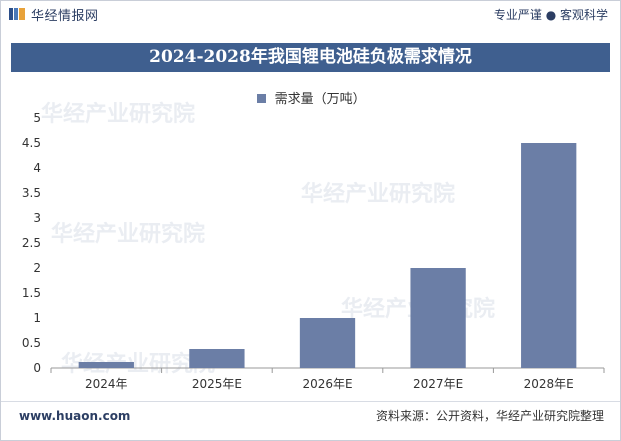  Describe the element at coordinates (37, 218) in the screenshot. I see `y-tick-label: 3` at that location.